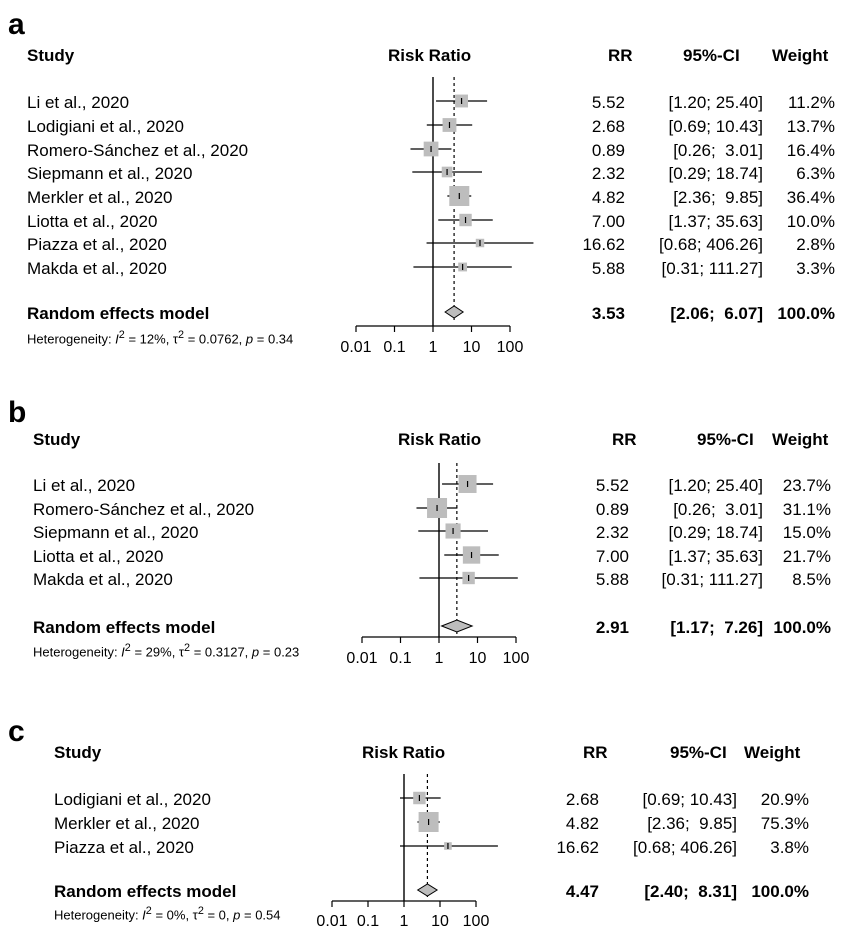 The width and height of the screenshot is (841, 950). What do you see at coordinates (138, 150) in the screenshot?
I see `study-name: Romero-Sánchez et al., 2020` at bounding box center [138, 150].